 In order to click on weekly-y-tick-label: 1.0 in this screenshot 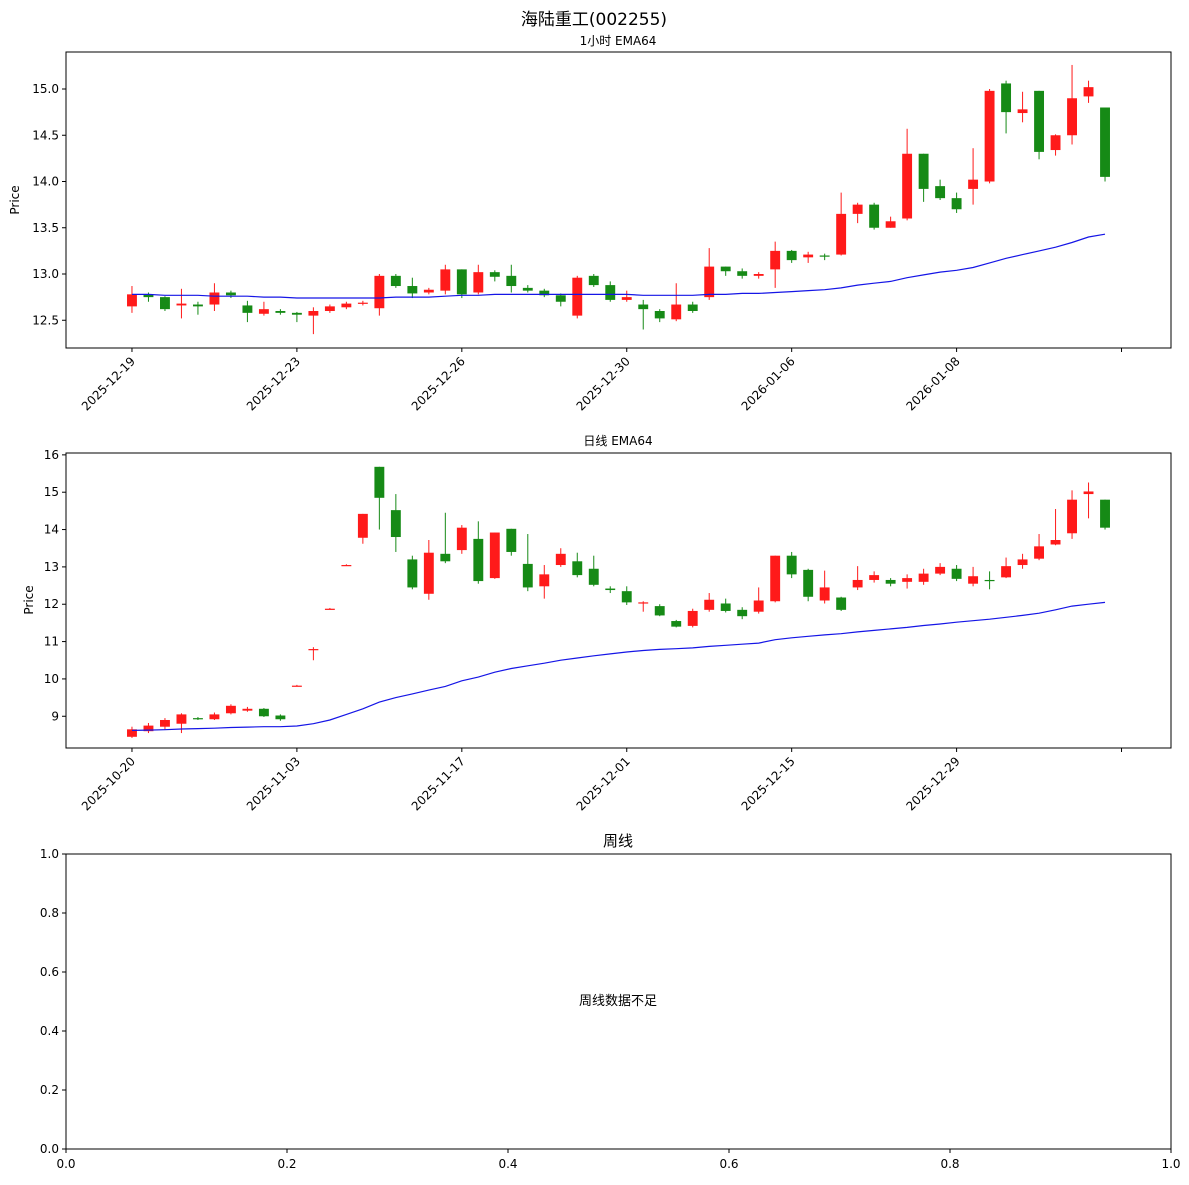, I will do `click(49, 854)`.